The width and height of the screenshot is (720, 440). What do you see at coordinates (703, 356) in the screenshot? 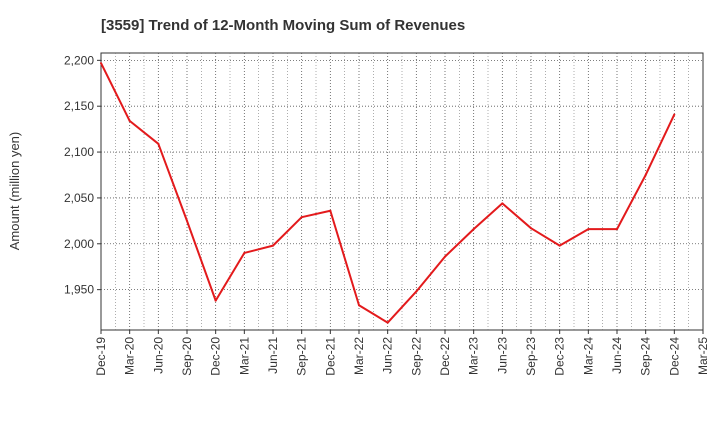
I see `x-tick-label: Mar-25` at bounding box center [703, 356].